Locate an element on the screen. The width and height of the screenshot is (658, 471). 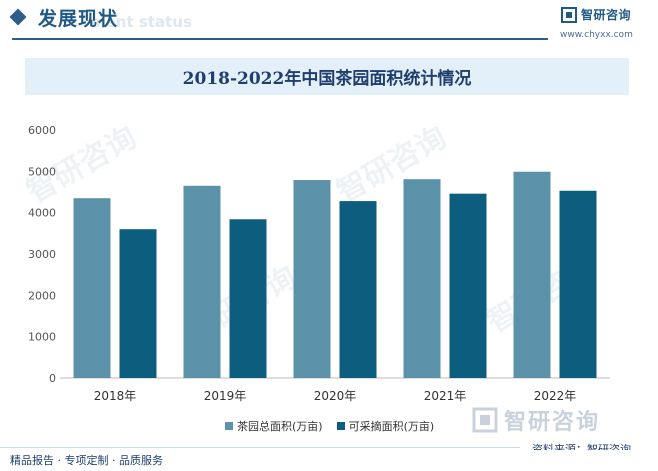
y-tick-label: 4000 is located at coordinates (42, 213).